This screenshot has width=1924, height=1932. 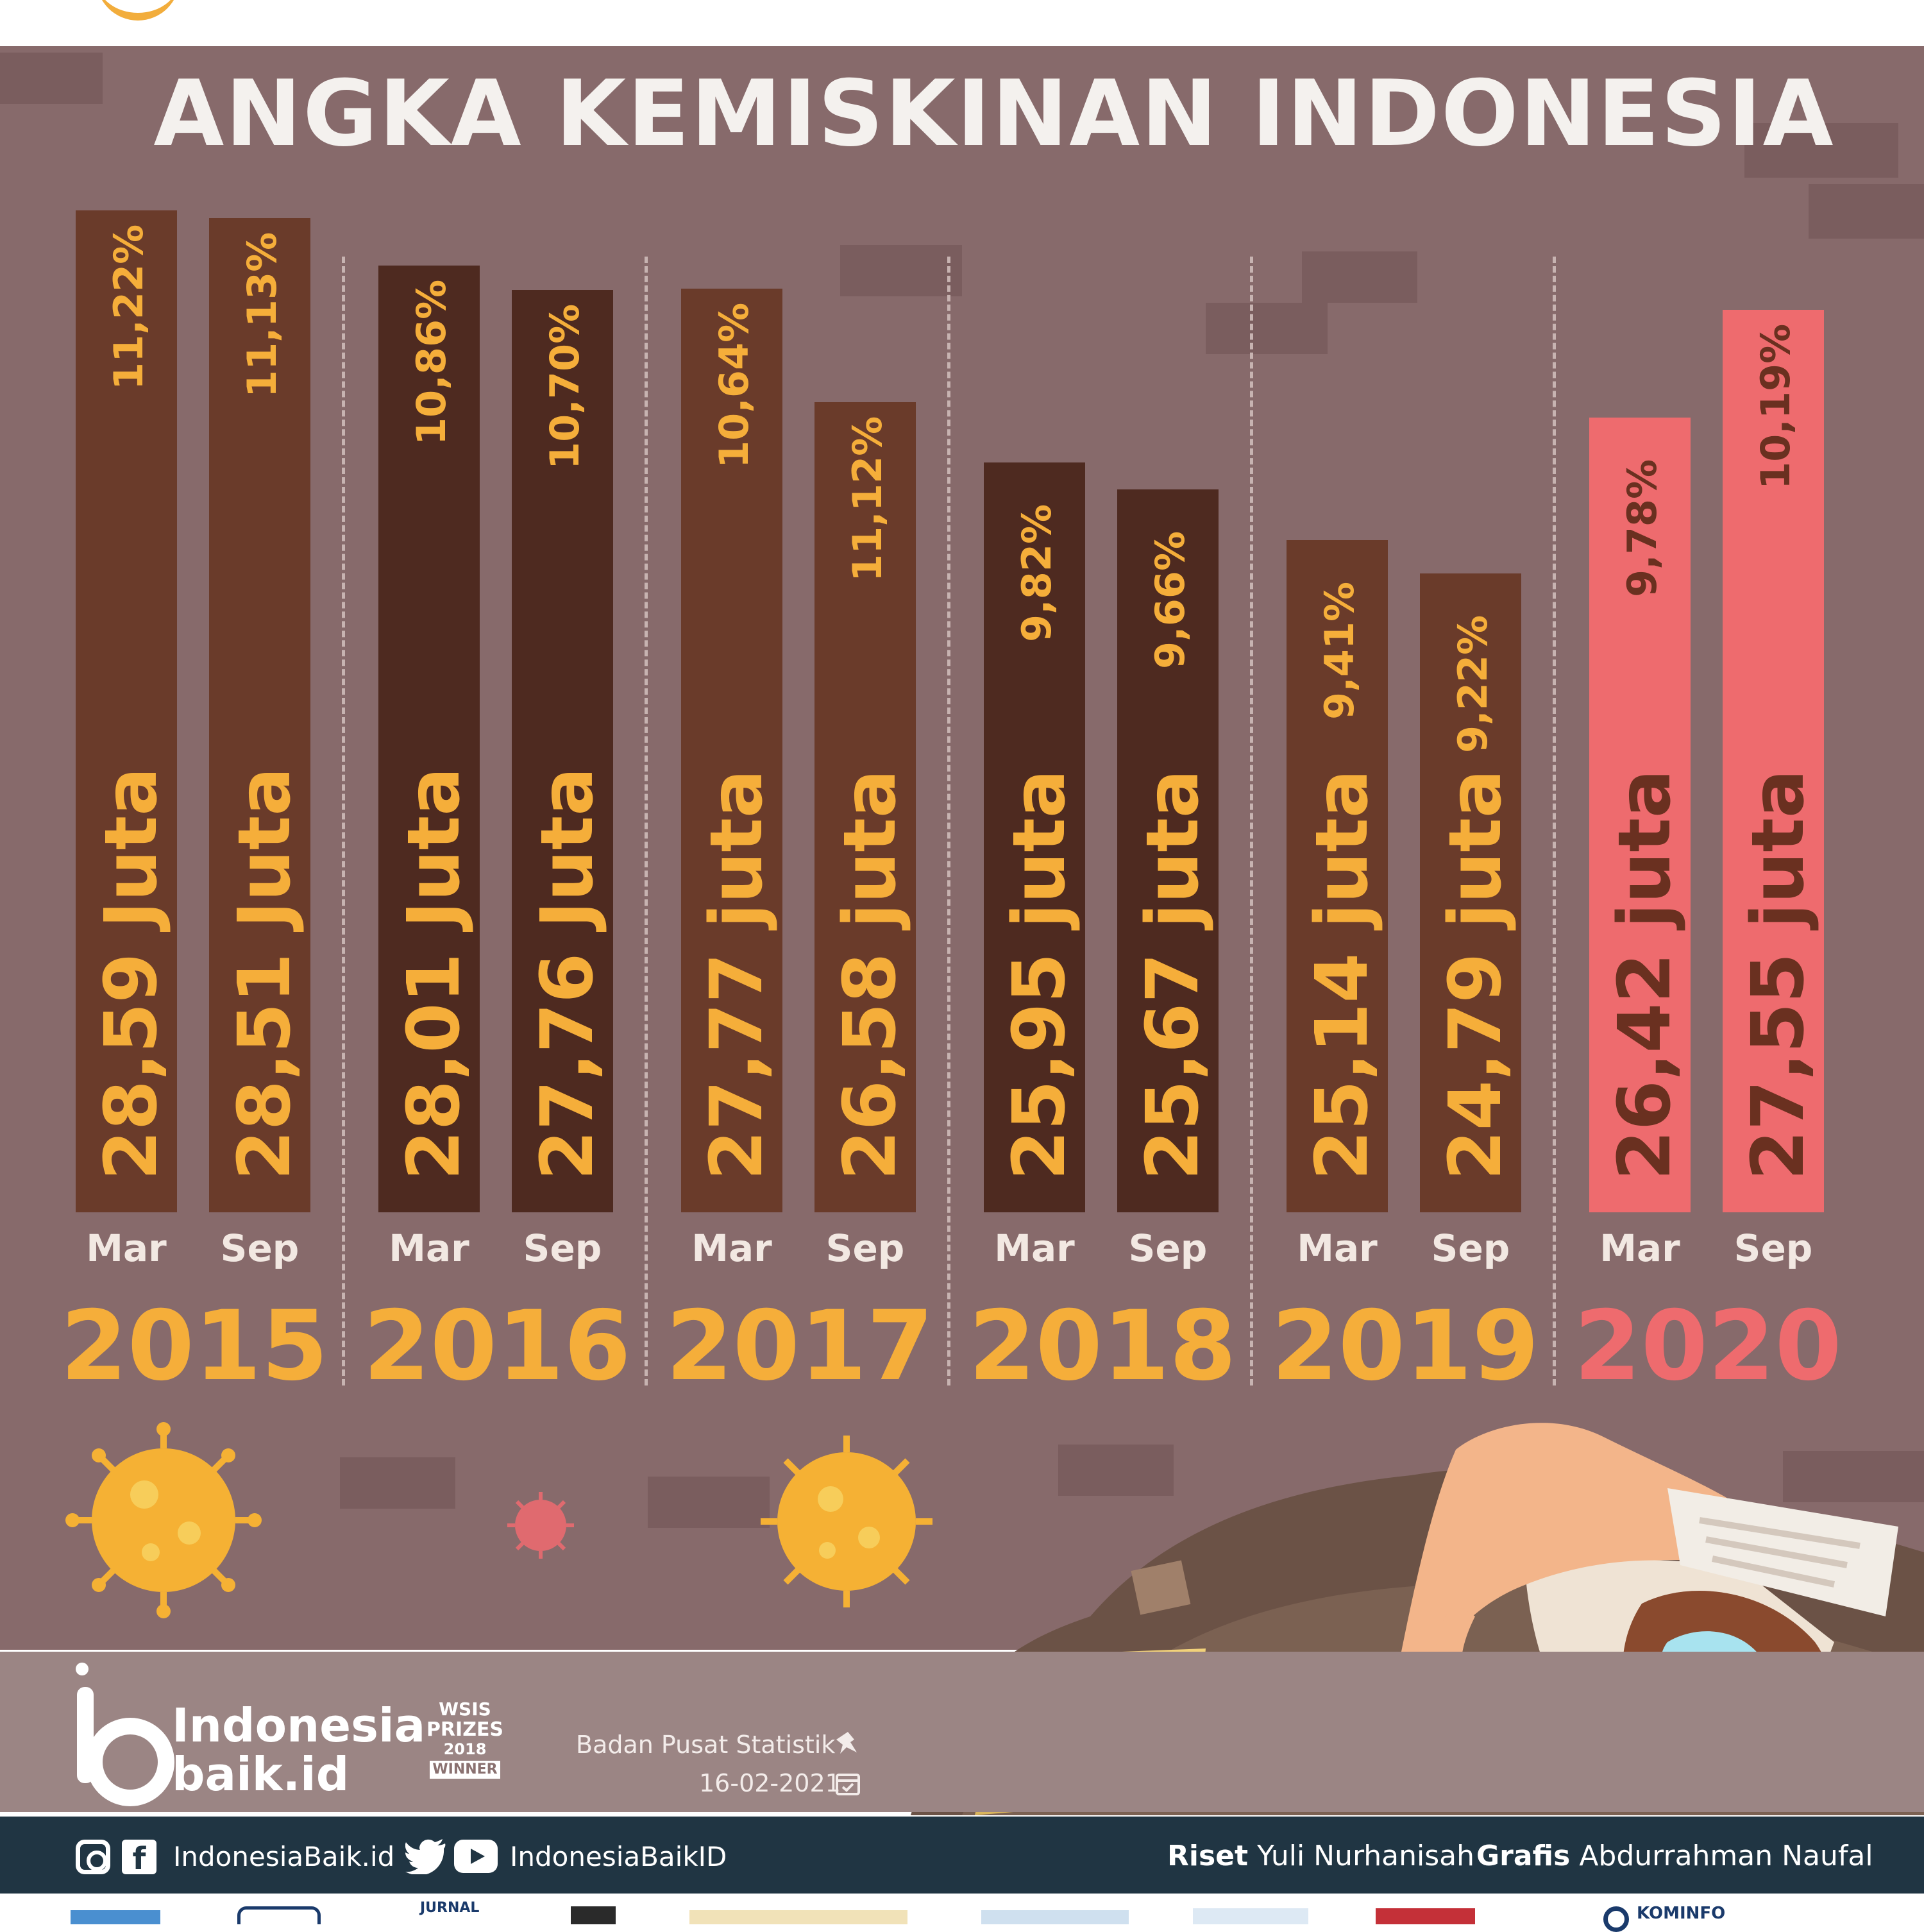 What do you see at coordinates (138, 10) in the screenshot?
I see `logo-arc-icon` at bounding box center [138, 10].